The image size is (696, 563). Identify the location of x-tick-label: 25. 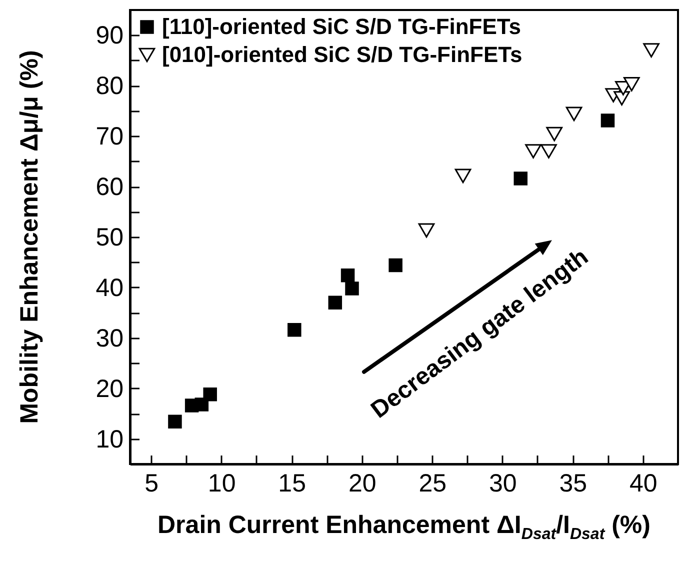
(432, 484).